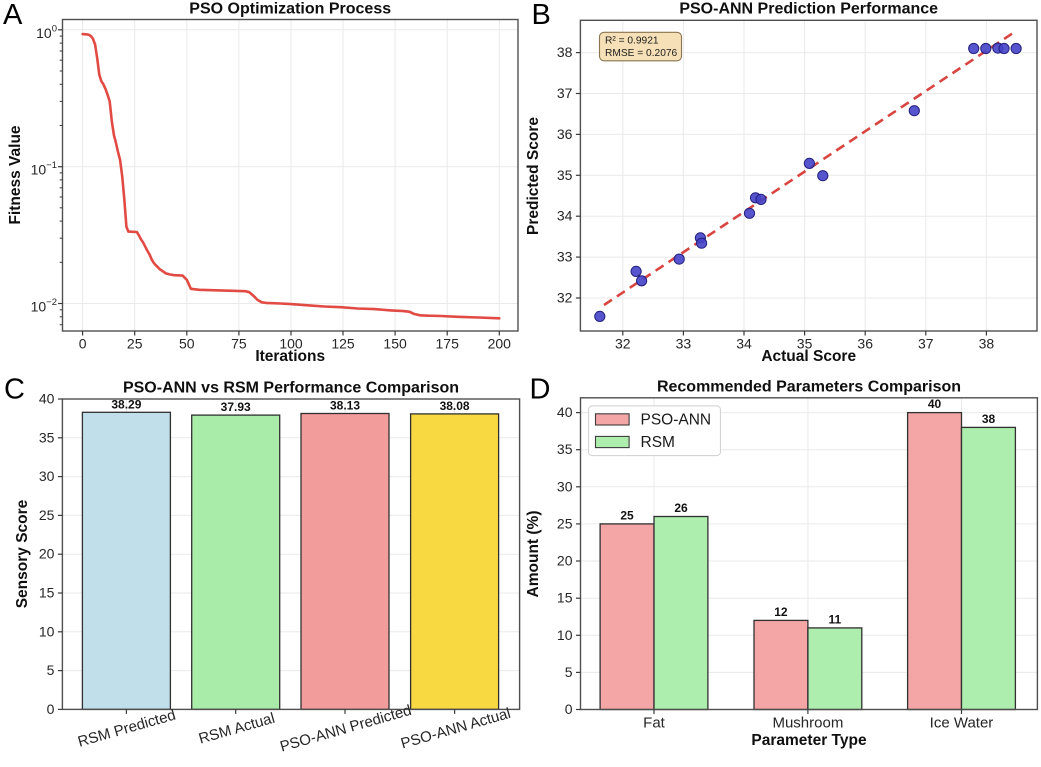  I want to click on svg-text: RSM, so click(658, 442).